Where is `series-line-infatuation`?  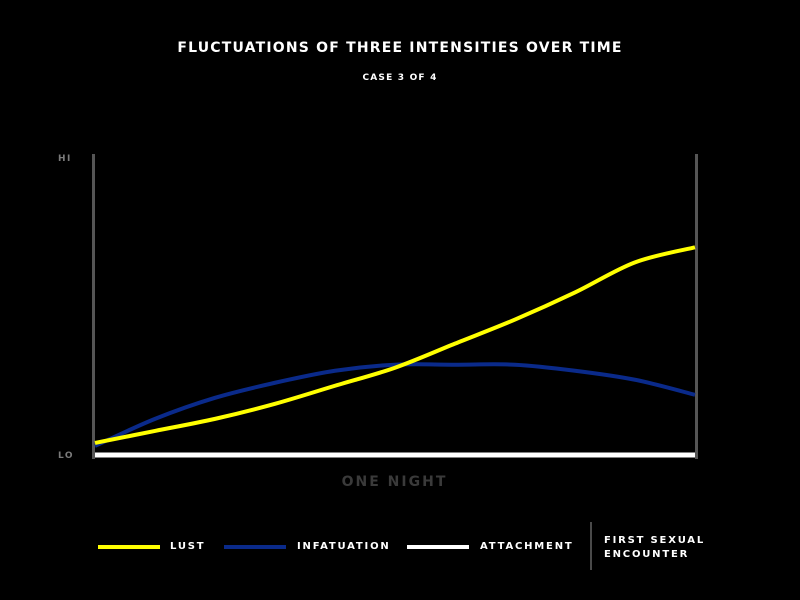 series-line-infatuation is located at coordinates (395, 405).